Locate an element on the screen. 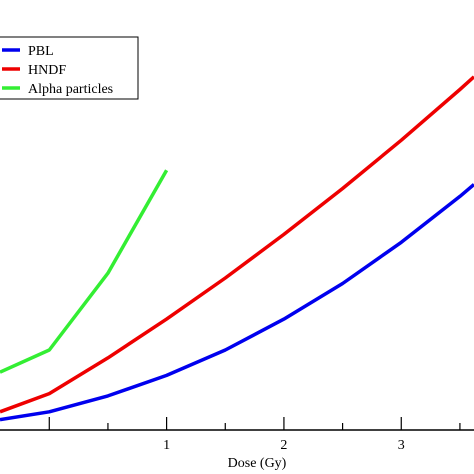 The height and width of the screenshot is (474, 474). legend-label: Alpha particles is located at coordinates (70, 89).